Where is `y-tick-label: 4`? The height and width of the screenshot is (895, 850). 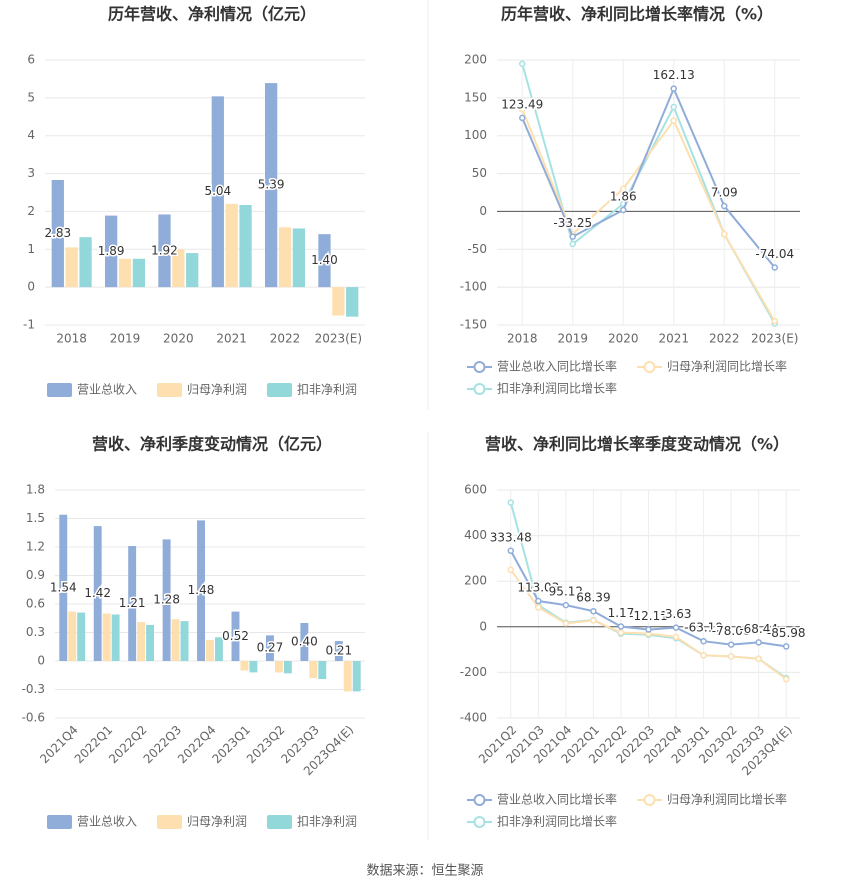
y-tick-label: 4 is located at coordinates (31, 135).